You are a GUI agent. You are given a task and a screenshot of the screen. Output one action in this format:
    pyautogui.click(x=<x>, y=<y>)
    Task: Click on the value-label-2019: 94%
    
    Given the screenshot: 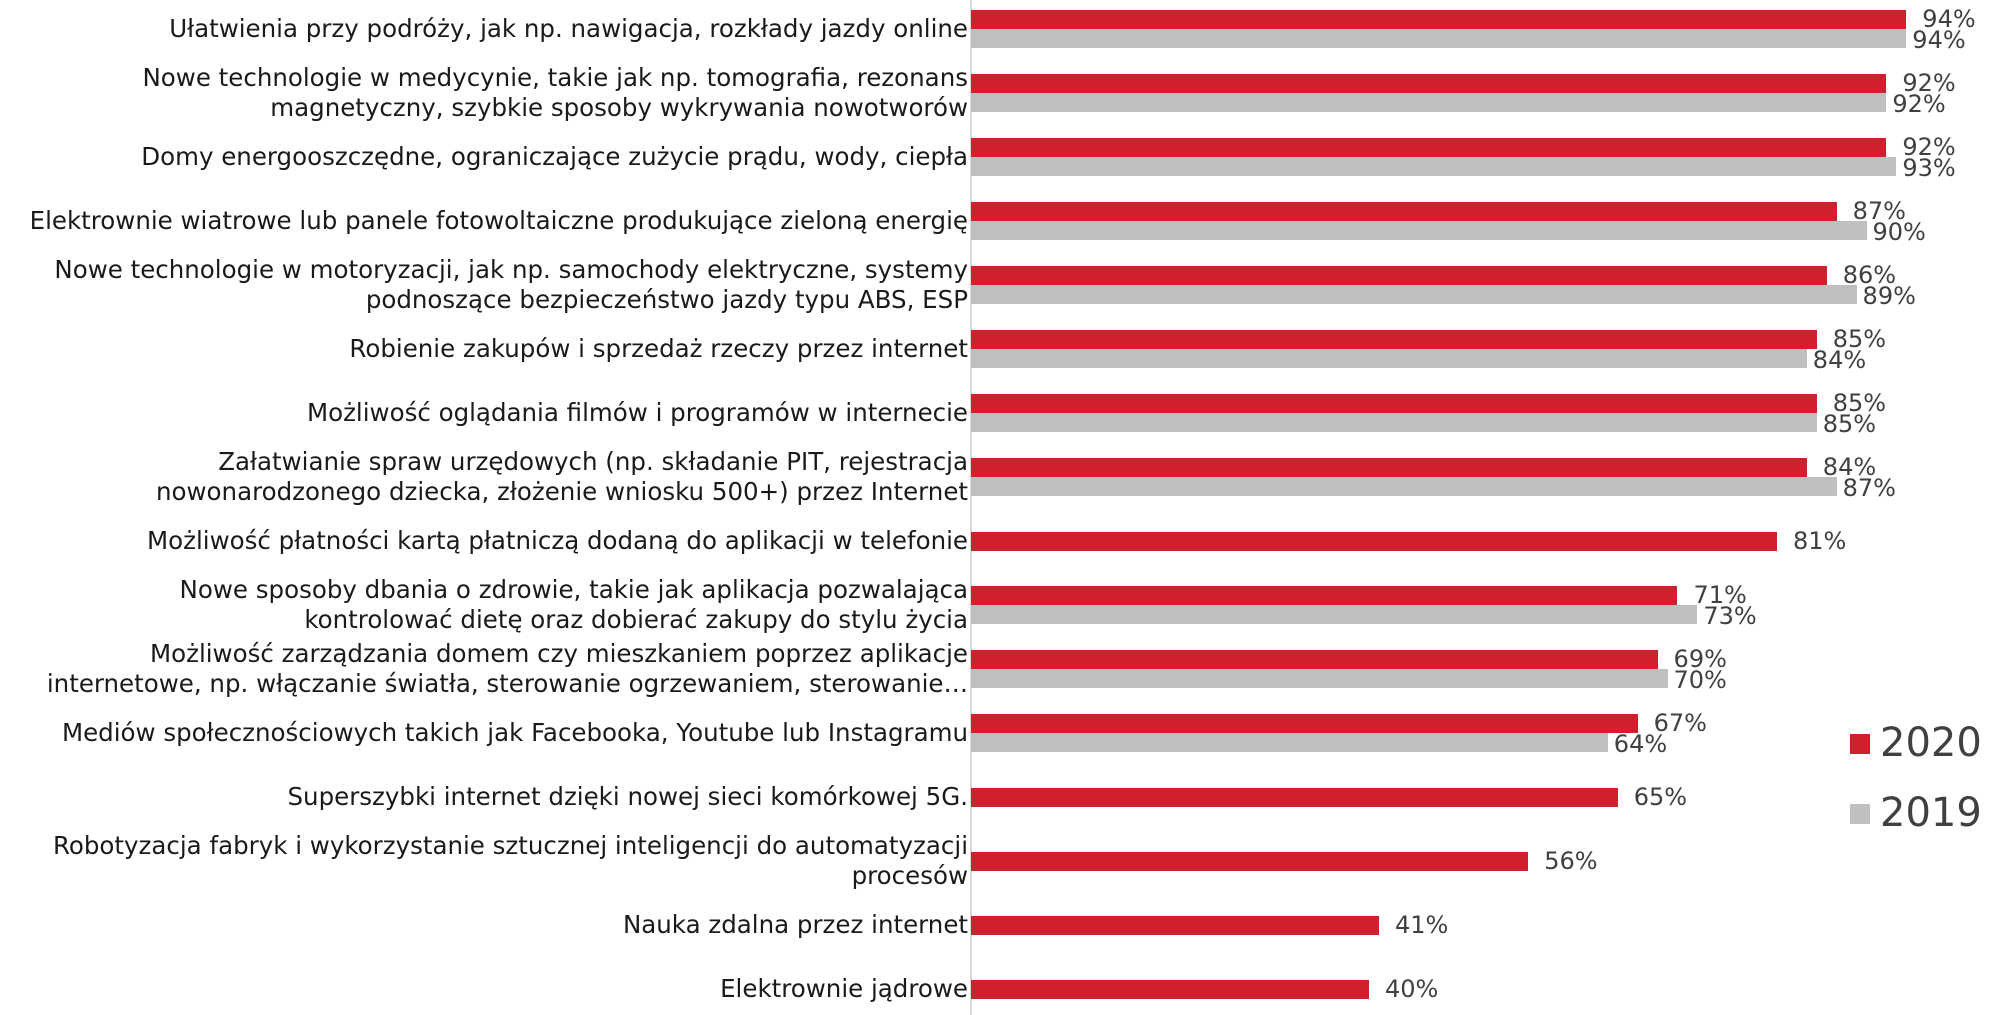 What is the action you would take?
    pyautogui.click(x=1939, y=40)
    